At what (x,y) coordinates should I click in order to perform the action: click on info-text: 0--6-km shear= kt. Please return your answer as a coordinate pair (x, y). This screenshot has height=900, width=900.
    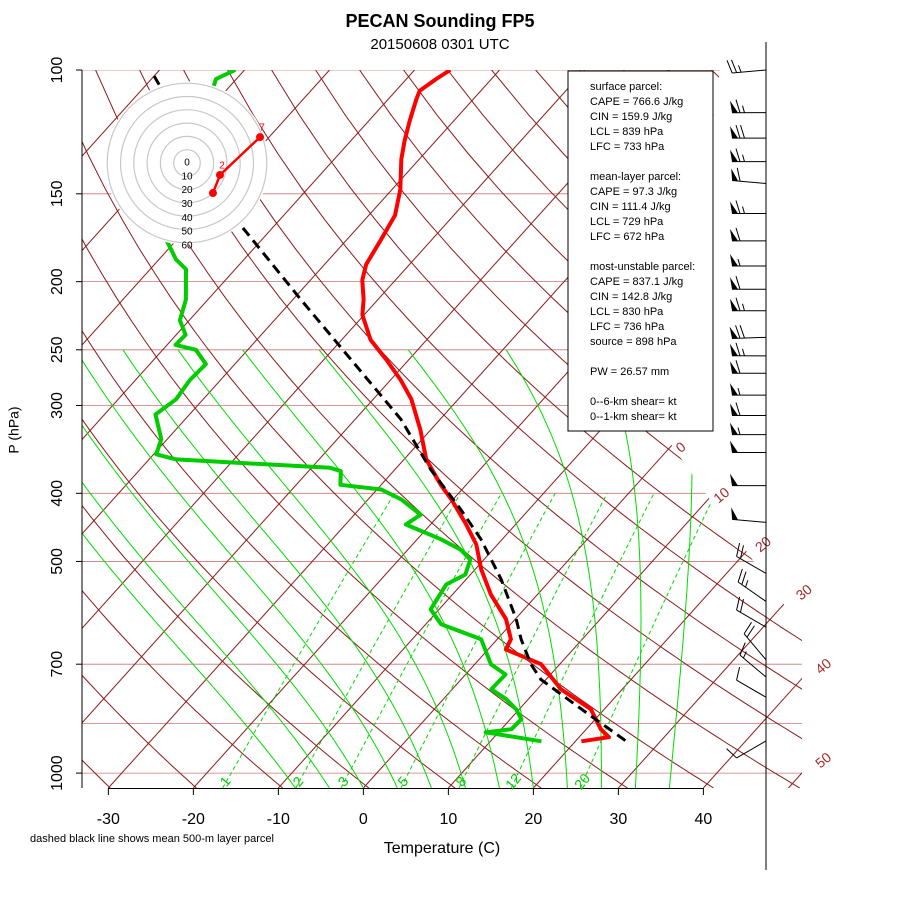
    Looking at the image, I should click on (633, 402).